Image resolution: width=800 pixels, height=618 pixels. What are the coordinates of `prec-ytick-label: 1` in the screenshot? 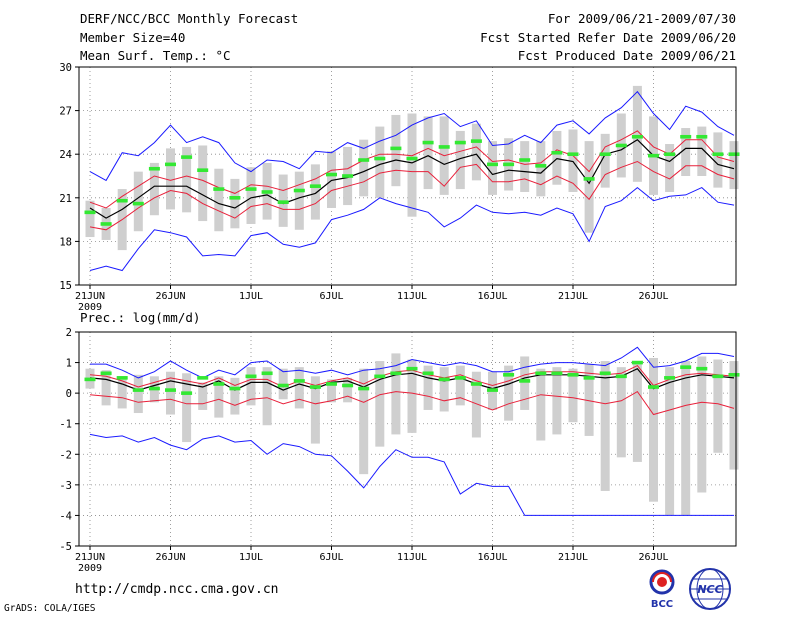 It's located at (69, 364).